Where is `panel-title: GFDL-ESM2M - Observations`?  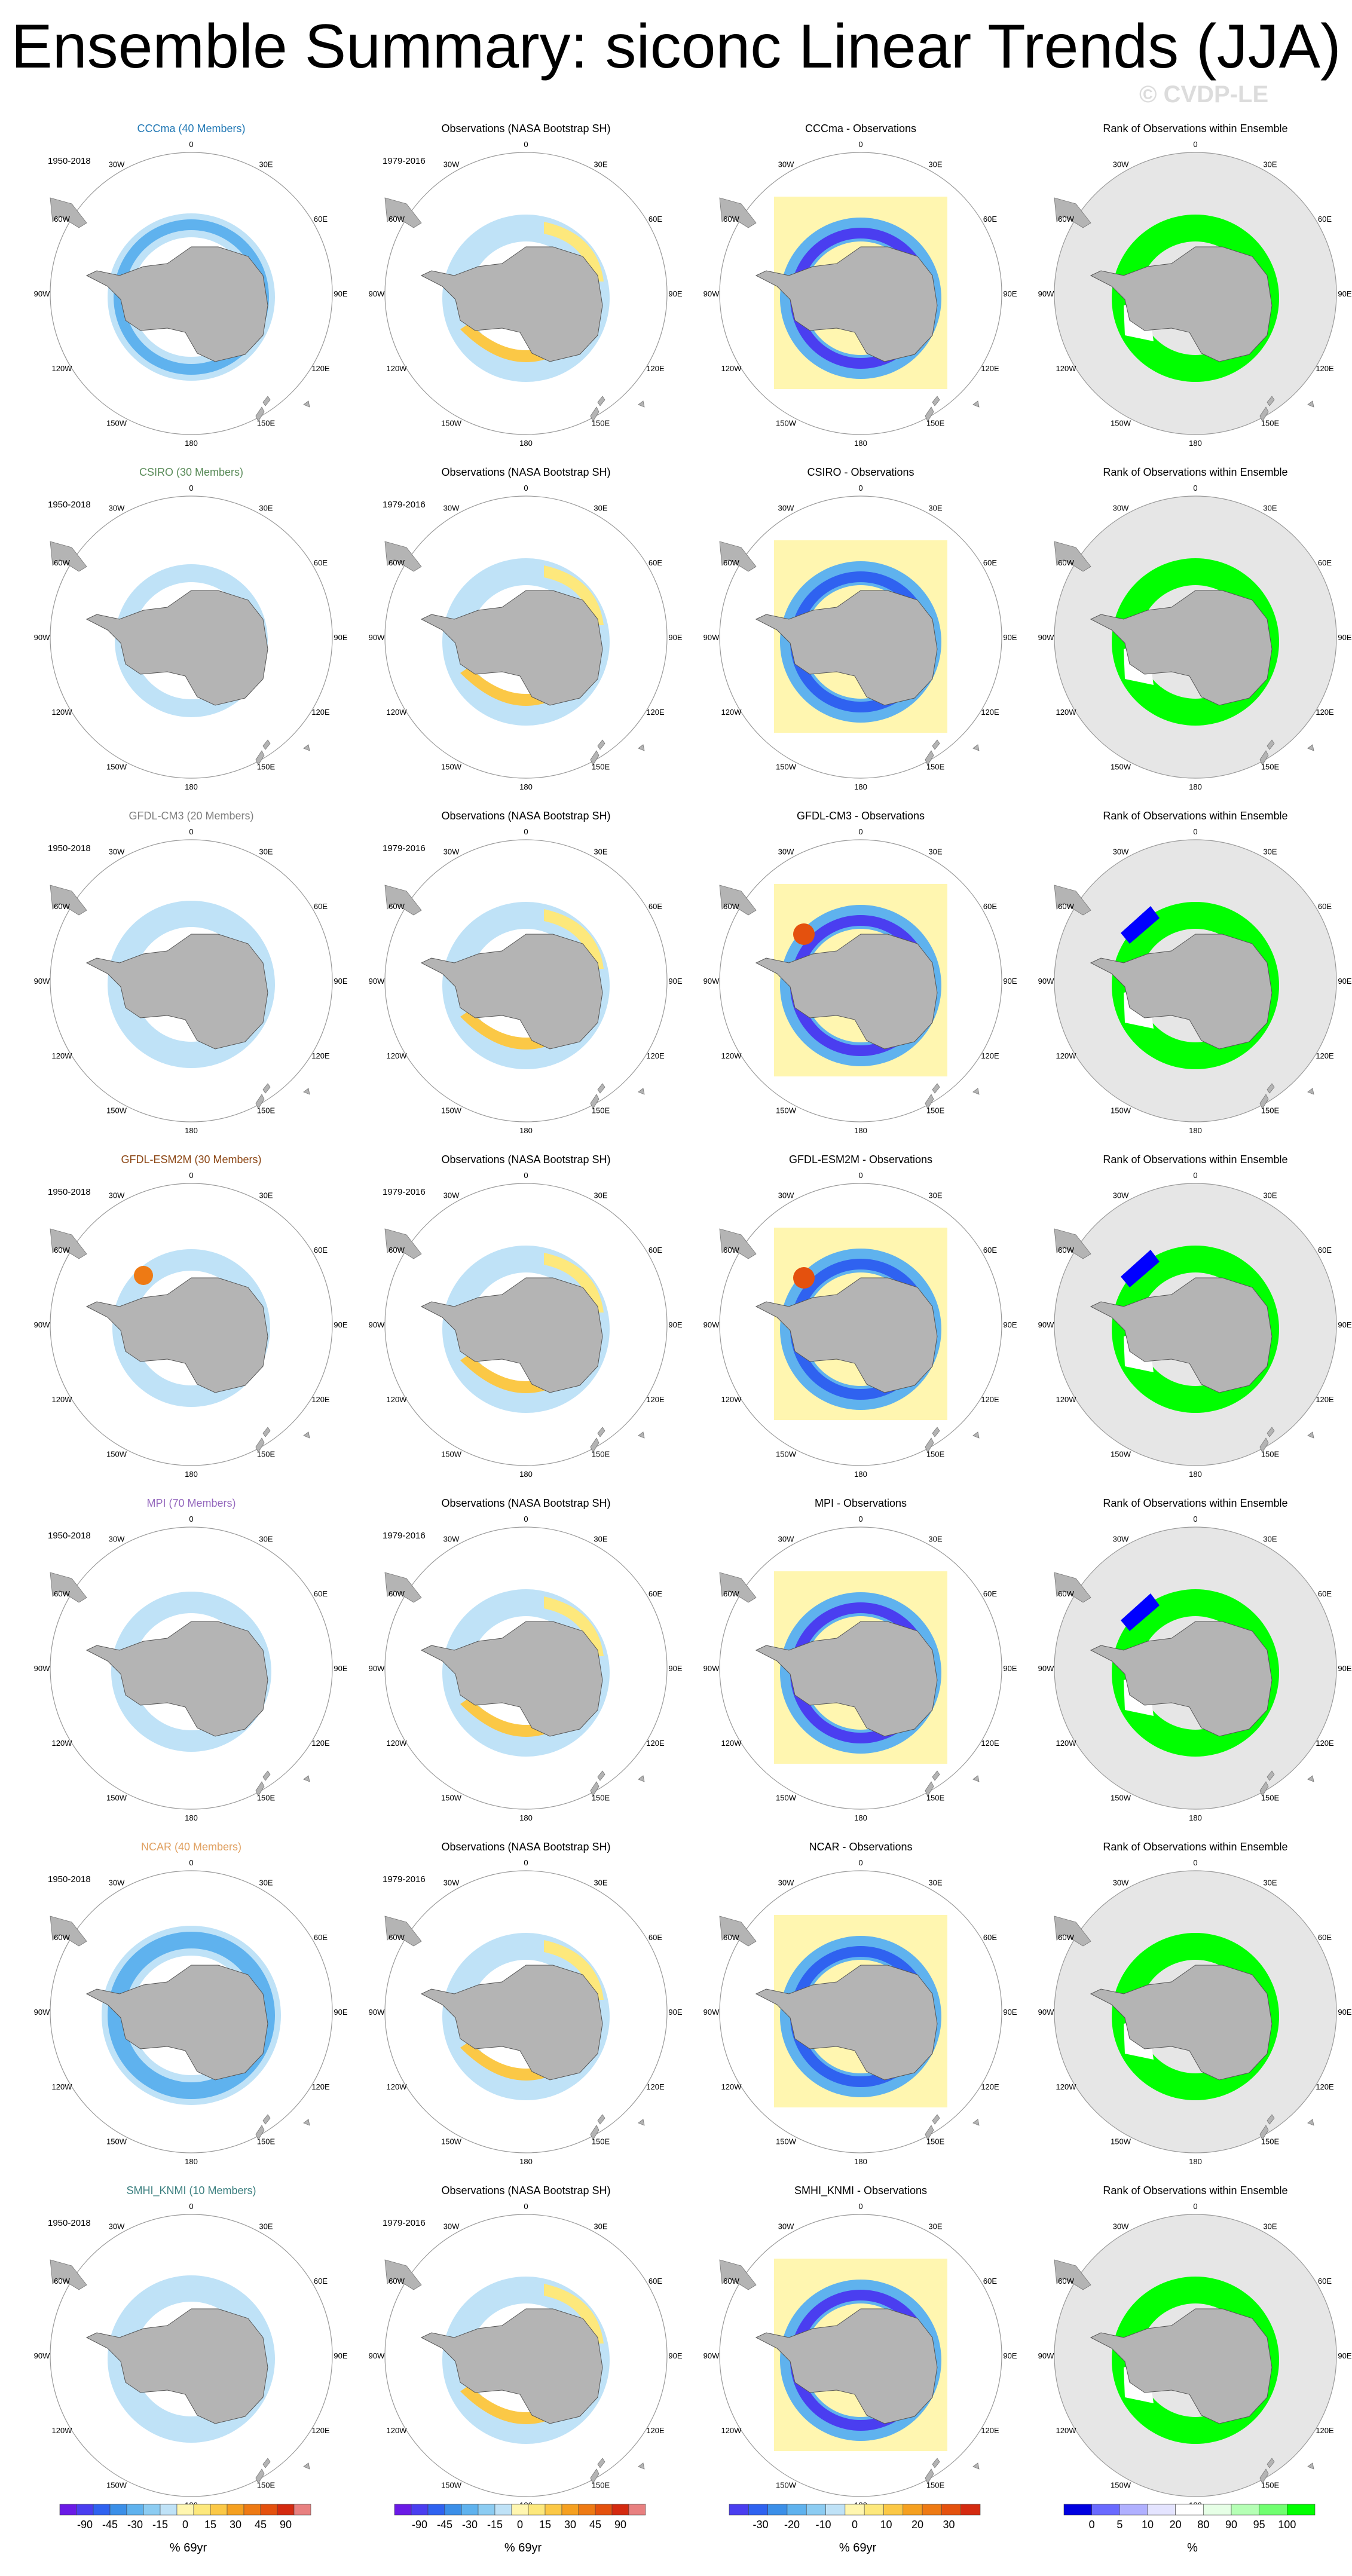 panel-title: GFDL-ESM2M - Observations is located at coordinates (861, 1159).